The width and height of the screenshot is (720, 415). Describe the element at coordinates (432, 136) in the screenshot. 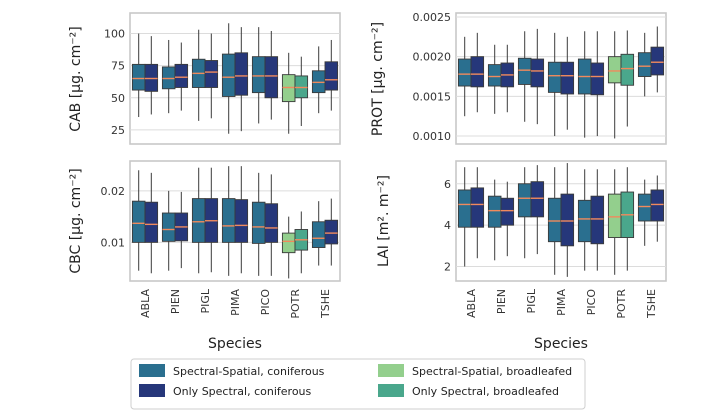

I see `prot-ytick-label: 0.0010` at that location.